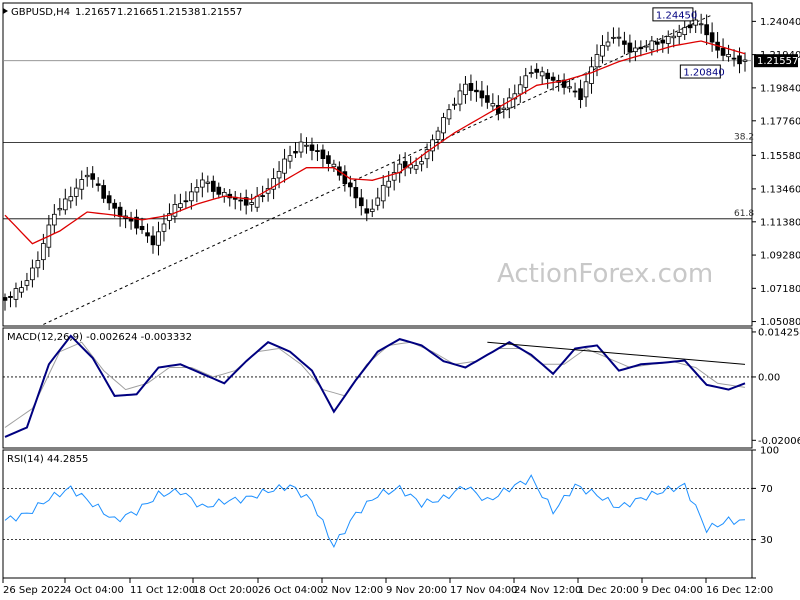  What do you see at coordinates (225, 590) in the screenshot?
I see `time-tick-label: 18 Oct 20:00` at bounding box center [225, 590].